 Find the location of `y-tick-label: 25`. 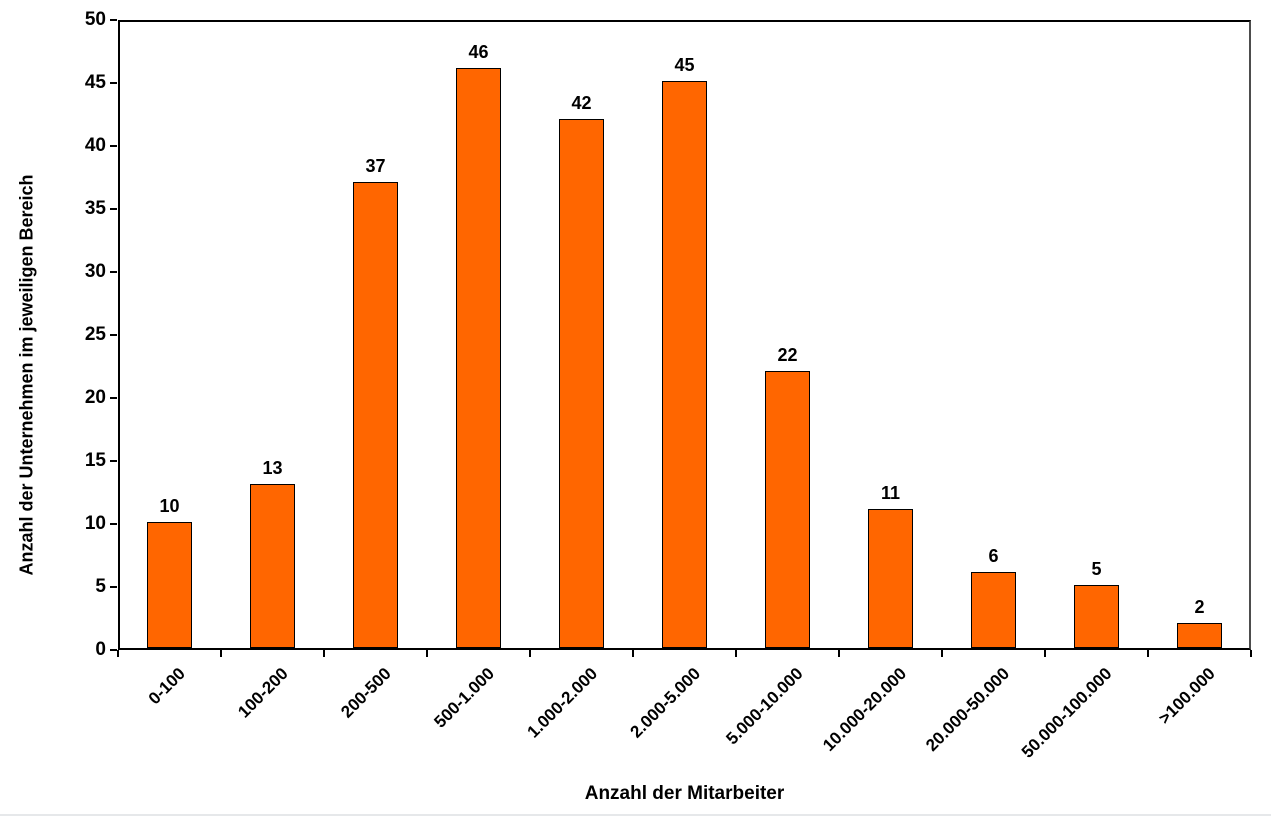

y-tick-label: 25 is located at coordinates (95, 334).